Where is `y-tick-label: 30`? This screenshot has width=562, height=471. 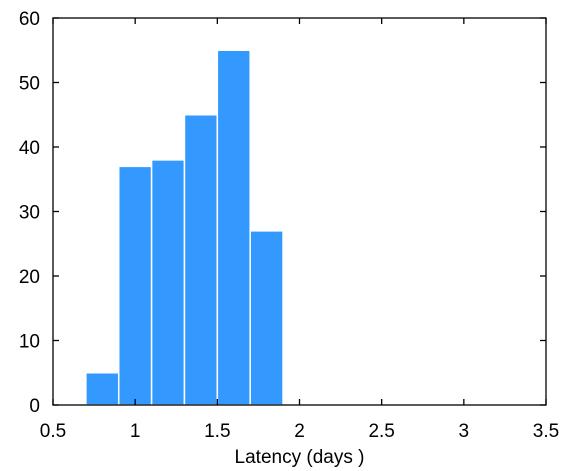
y-tick-label: 30 is located at coordinates (29, 213).